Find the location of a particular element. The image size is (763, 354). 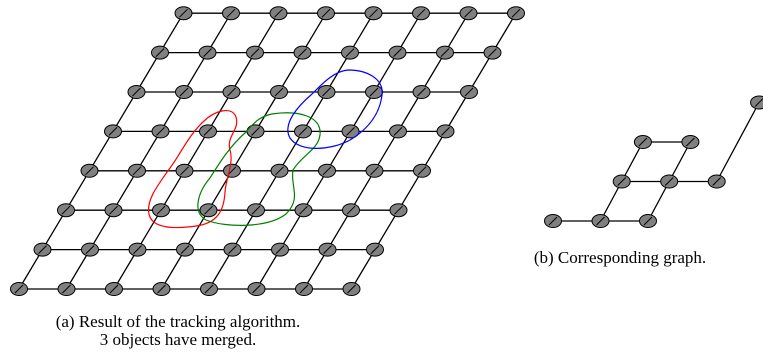

caption-a-line1: (a) Result of the tracking algorithm. is located at coordinates (178, 321).